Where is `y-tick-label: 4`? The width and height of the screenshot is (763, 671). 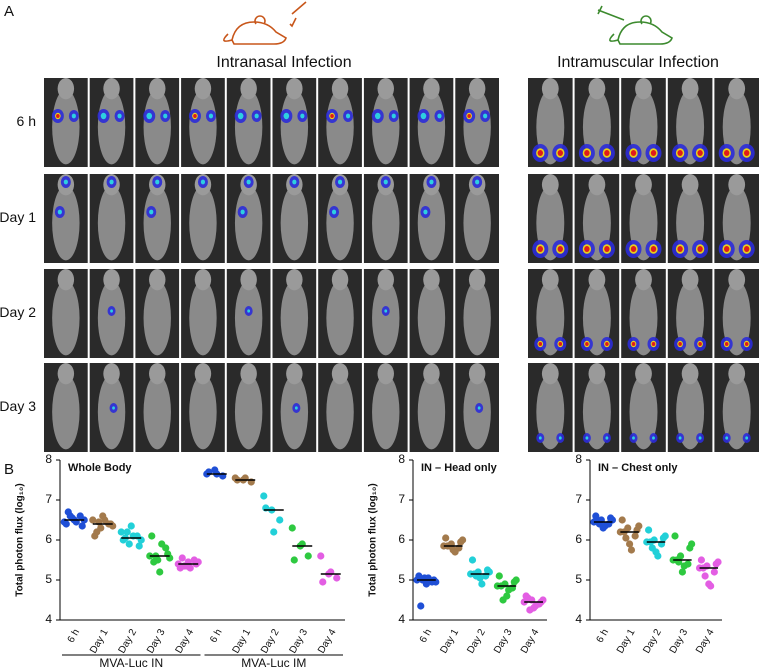 y-tick-label: 4 is located at coordinates (401, 619).